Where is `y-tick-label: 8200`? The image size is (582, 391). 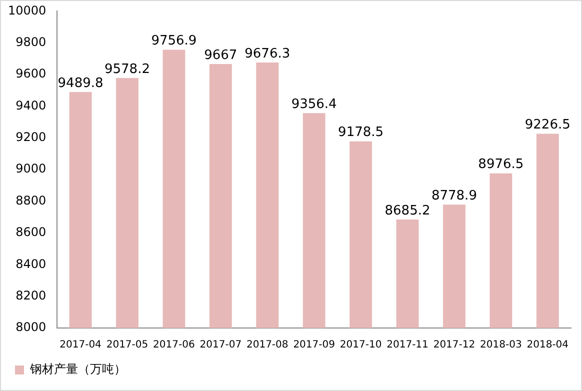 y-tick-label: 8200 is located at coordinates (31, 295).